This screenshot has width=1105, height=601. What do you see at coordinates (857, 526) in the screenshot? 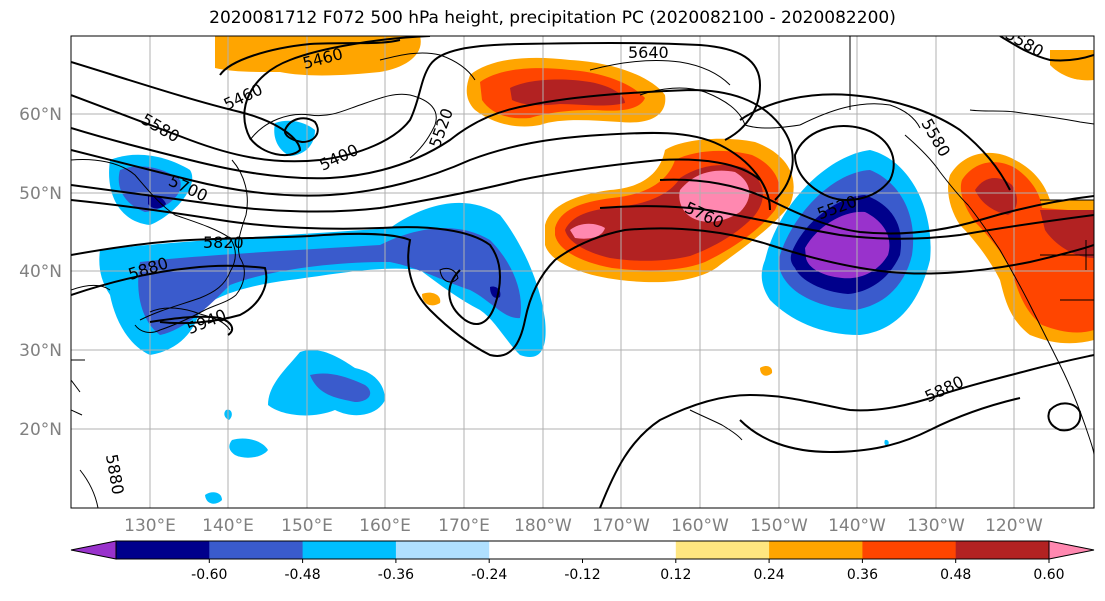
I see `lon-label: 140°W` at bounding box center [857, 526].